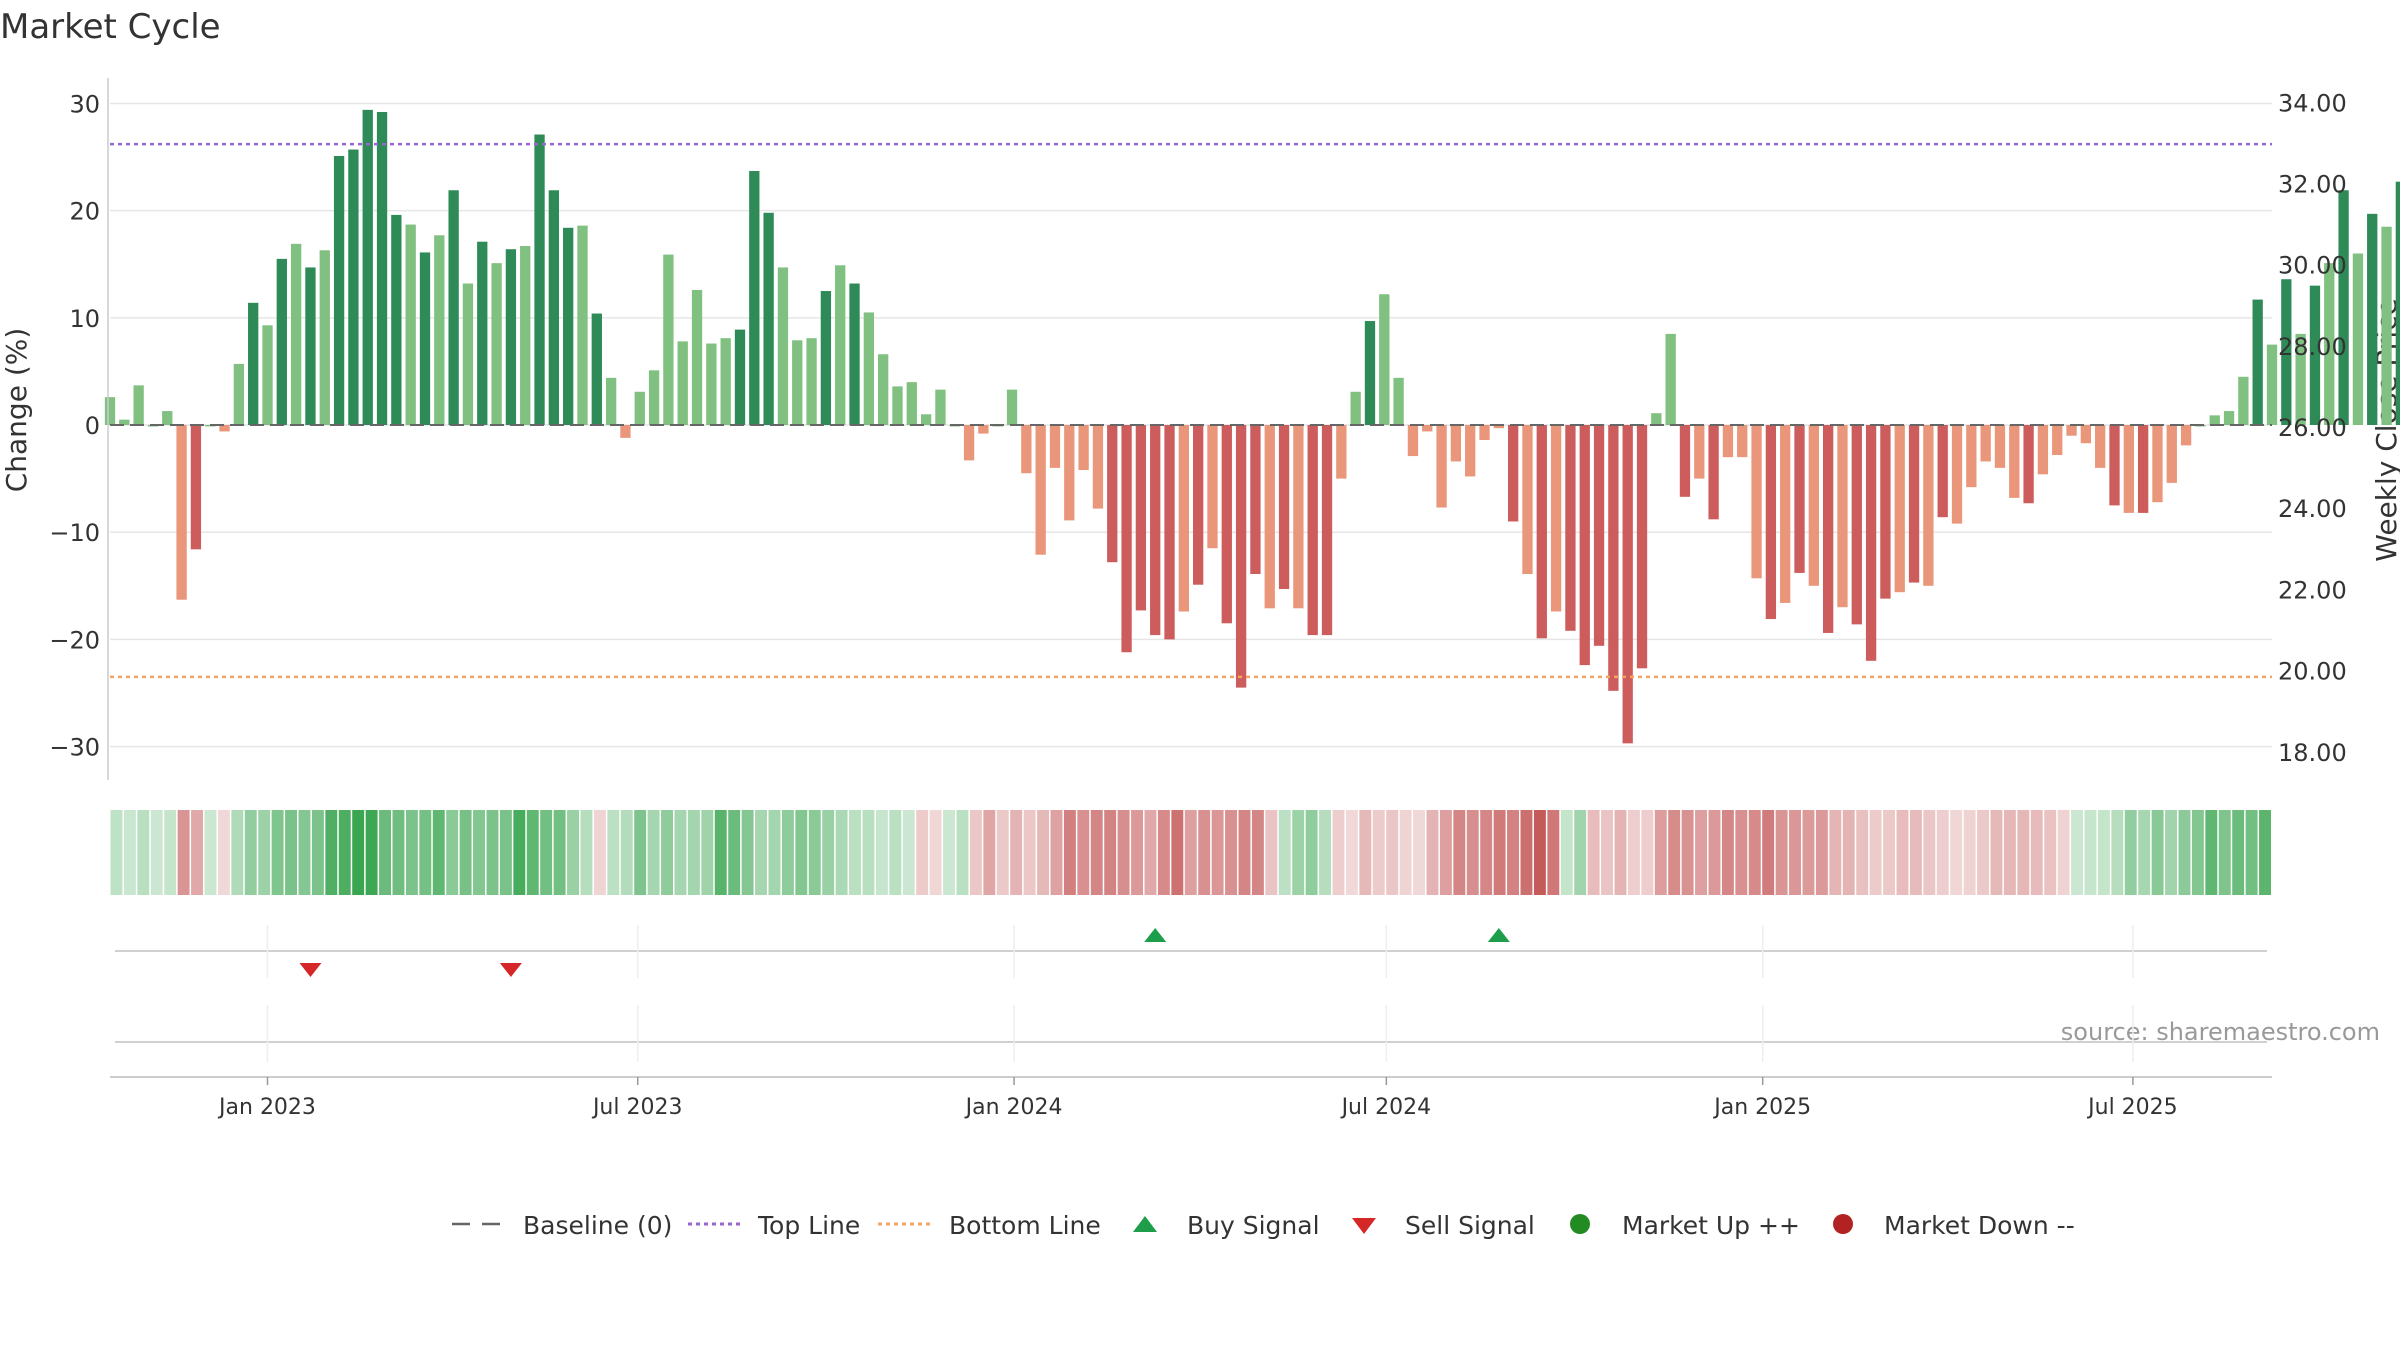 The height and width of the screenshot is (1354, 2400). I want to click on y-axis-label: Change (%), so click(16, 410).